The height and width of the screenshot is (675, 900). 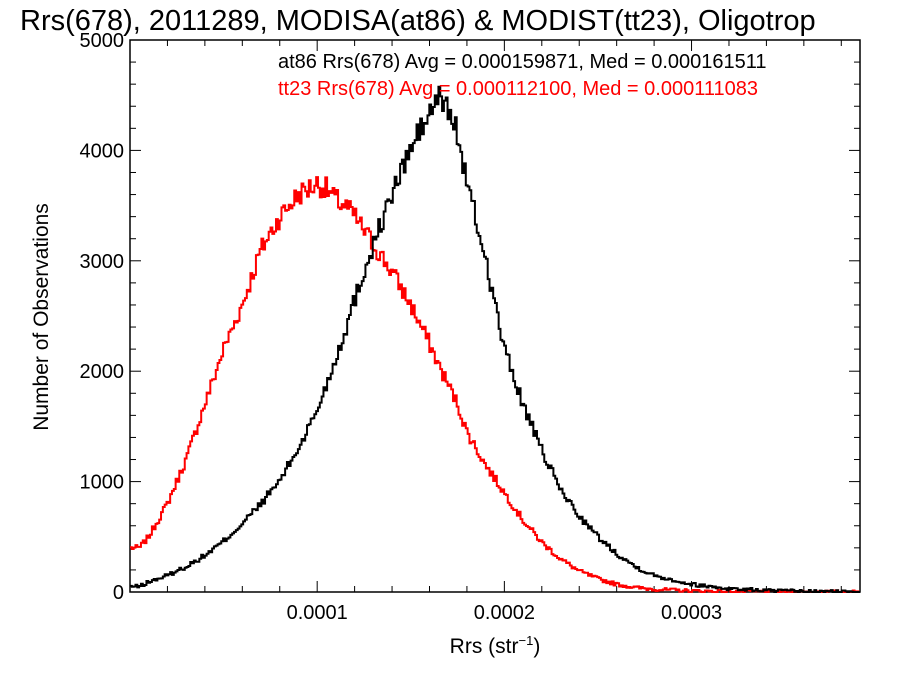 I want to click on x-tick-label: 0.0001, so click(x=317, y=613).